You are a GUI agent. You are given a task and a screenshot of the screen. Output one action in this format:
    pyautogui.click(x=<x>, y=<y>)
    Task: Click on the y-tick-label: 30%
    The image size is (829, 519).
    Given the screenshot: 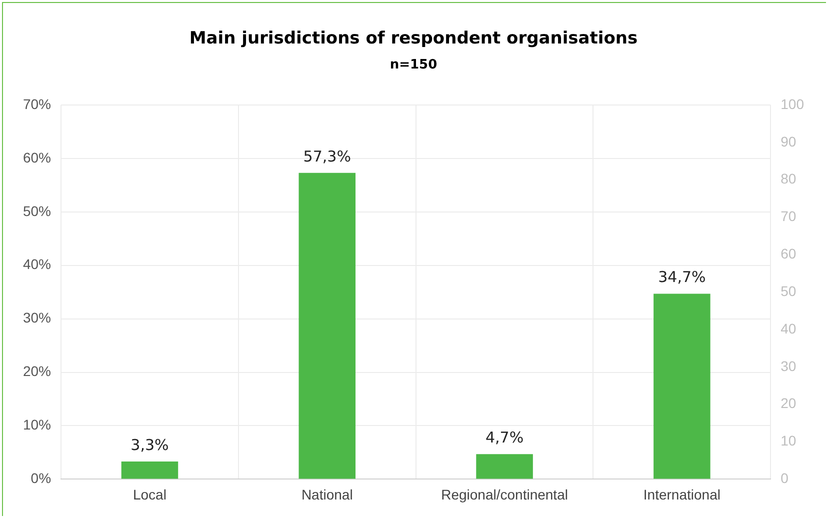 What is the action you would take?
    pyautogui.click(x=37, y=318)
    